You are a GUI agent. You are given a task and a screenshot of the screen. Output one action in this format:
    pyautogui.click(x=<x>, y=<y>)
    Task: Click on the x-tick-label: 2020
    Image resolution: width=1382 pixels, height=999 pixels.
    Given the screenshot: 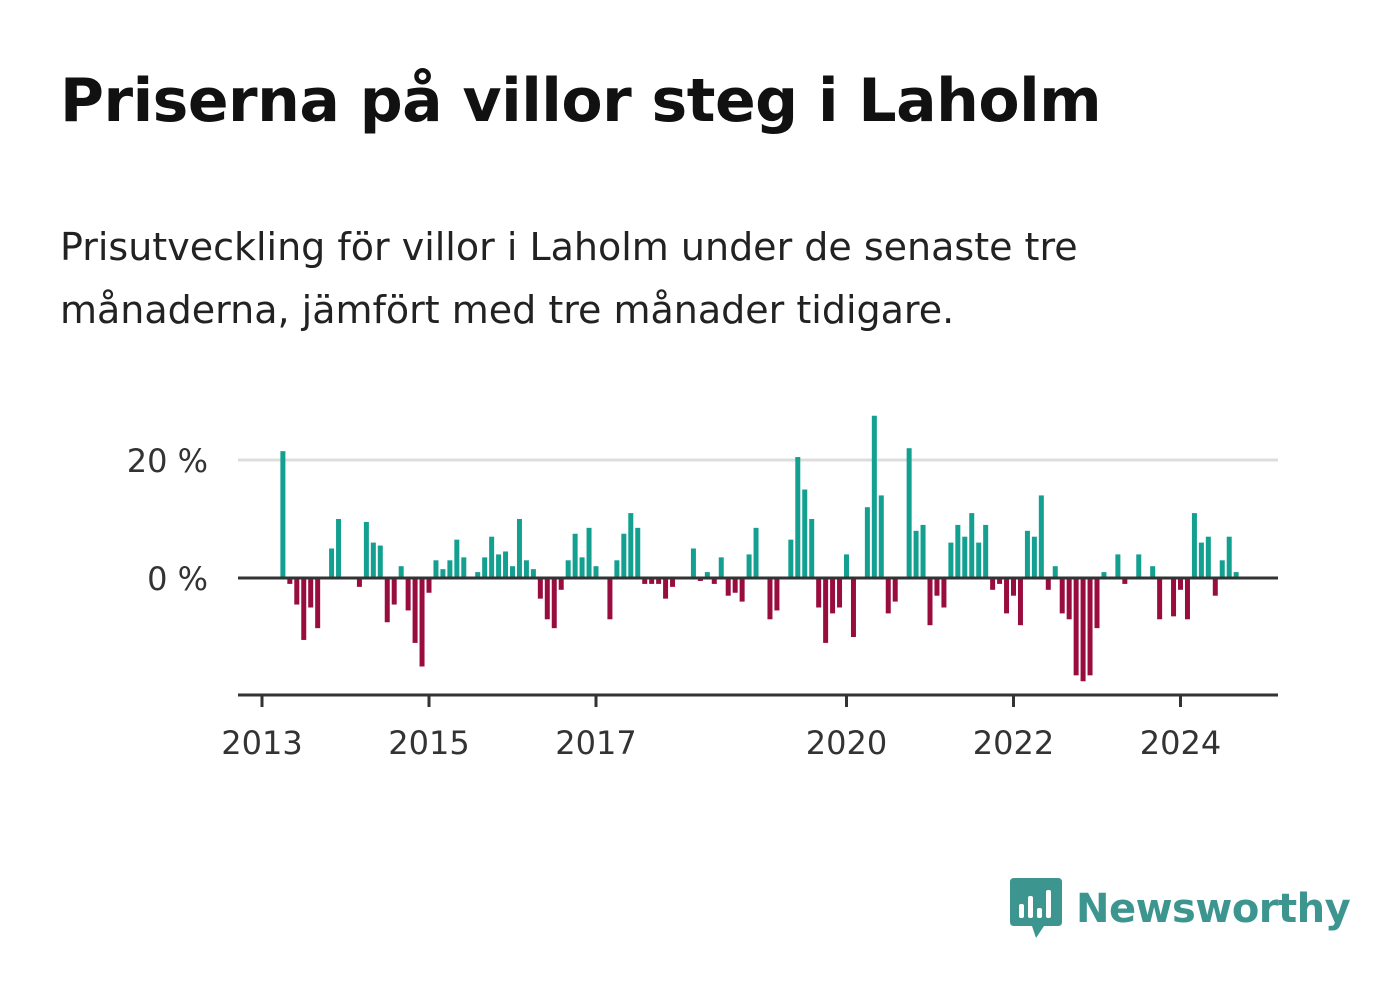 What is the action you would take?
    pyautogui.click(x=846, y=743)
    